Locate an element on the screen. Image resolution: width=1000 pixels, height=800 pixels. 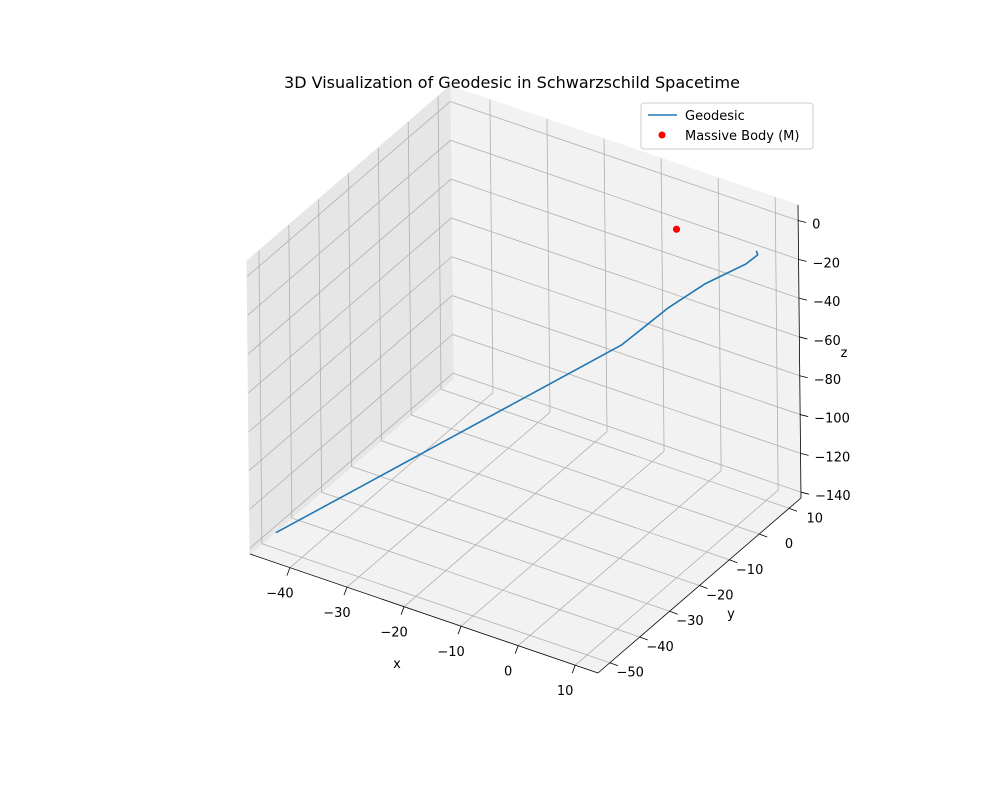
x-tick-label: 0 is located at coordinates (508, 672).